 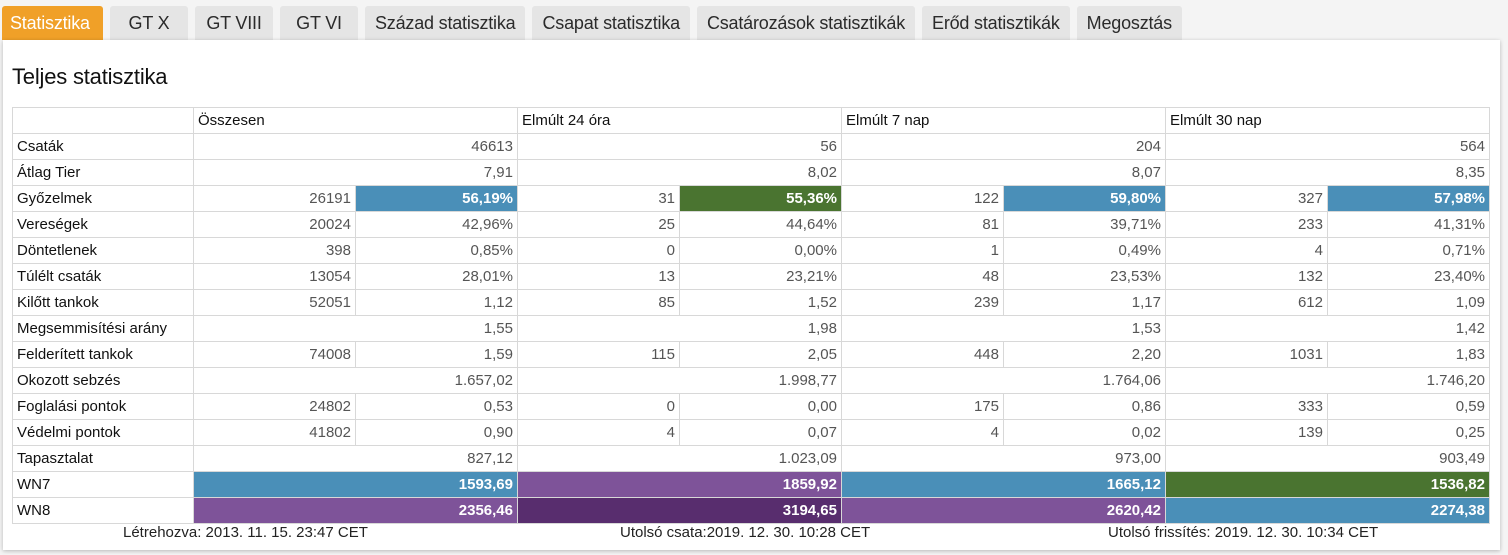 I want to click on row-label: Megsemmisítési arány, so click(x=103, y=328).